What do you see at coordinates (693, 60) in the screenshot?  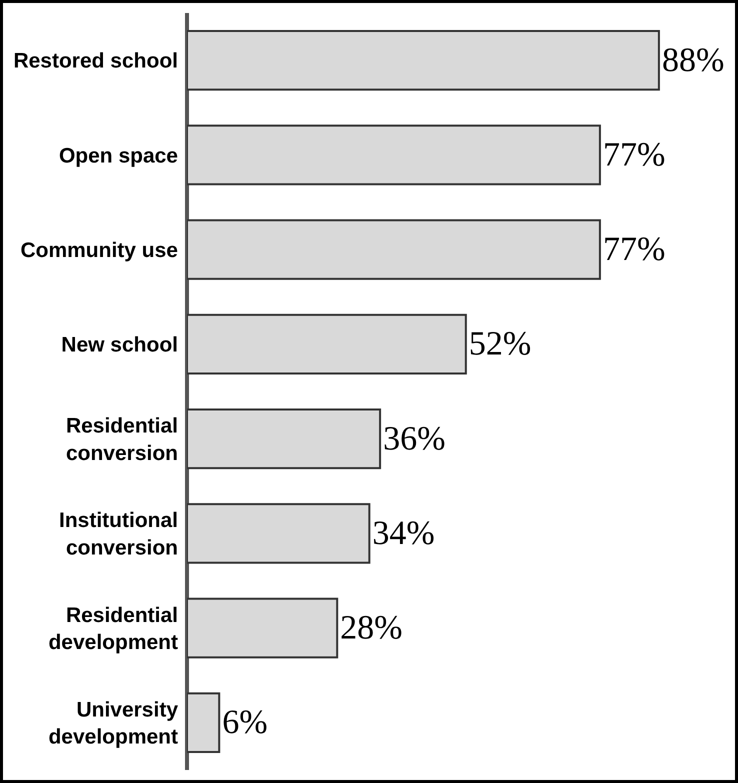 I see `data-label: 88%` at bounding box center [693, 60].